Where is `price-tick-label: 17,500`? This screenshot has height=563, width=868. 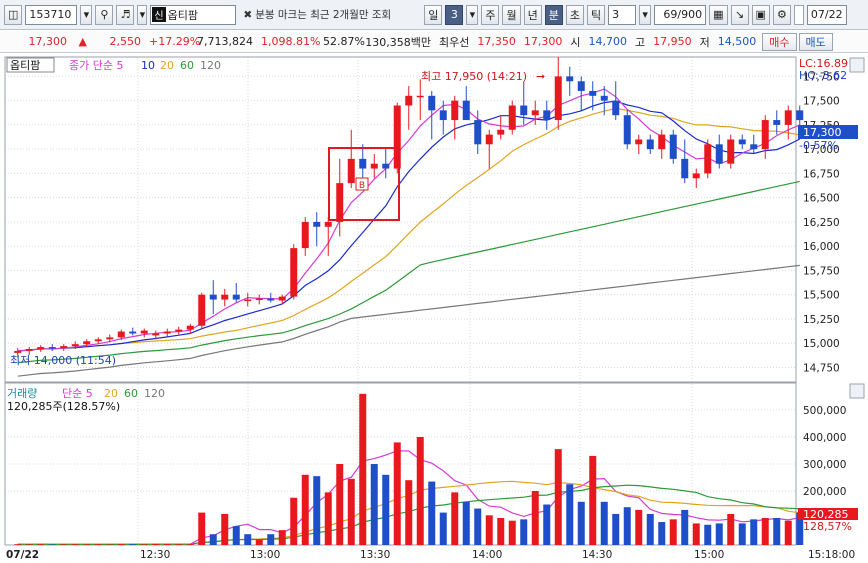 price-tick-label: 17,500 is located at coordinates (821, 102).